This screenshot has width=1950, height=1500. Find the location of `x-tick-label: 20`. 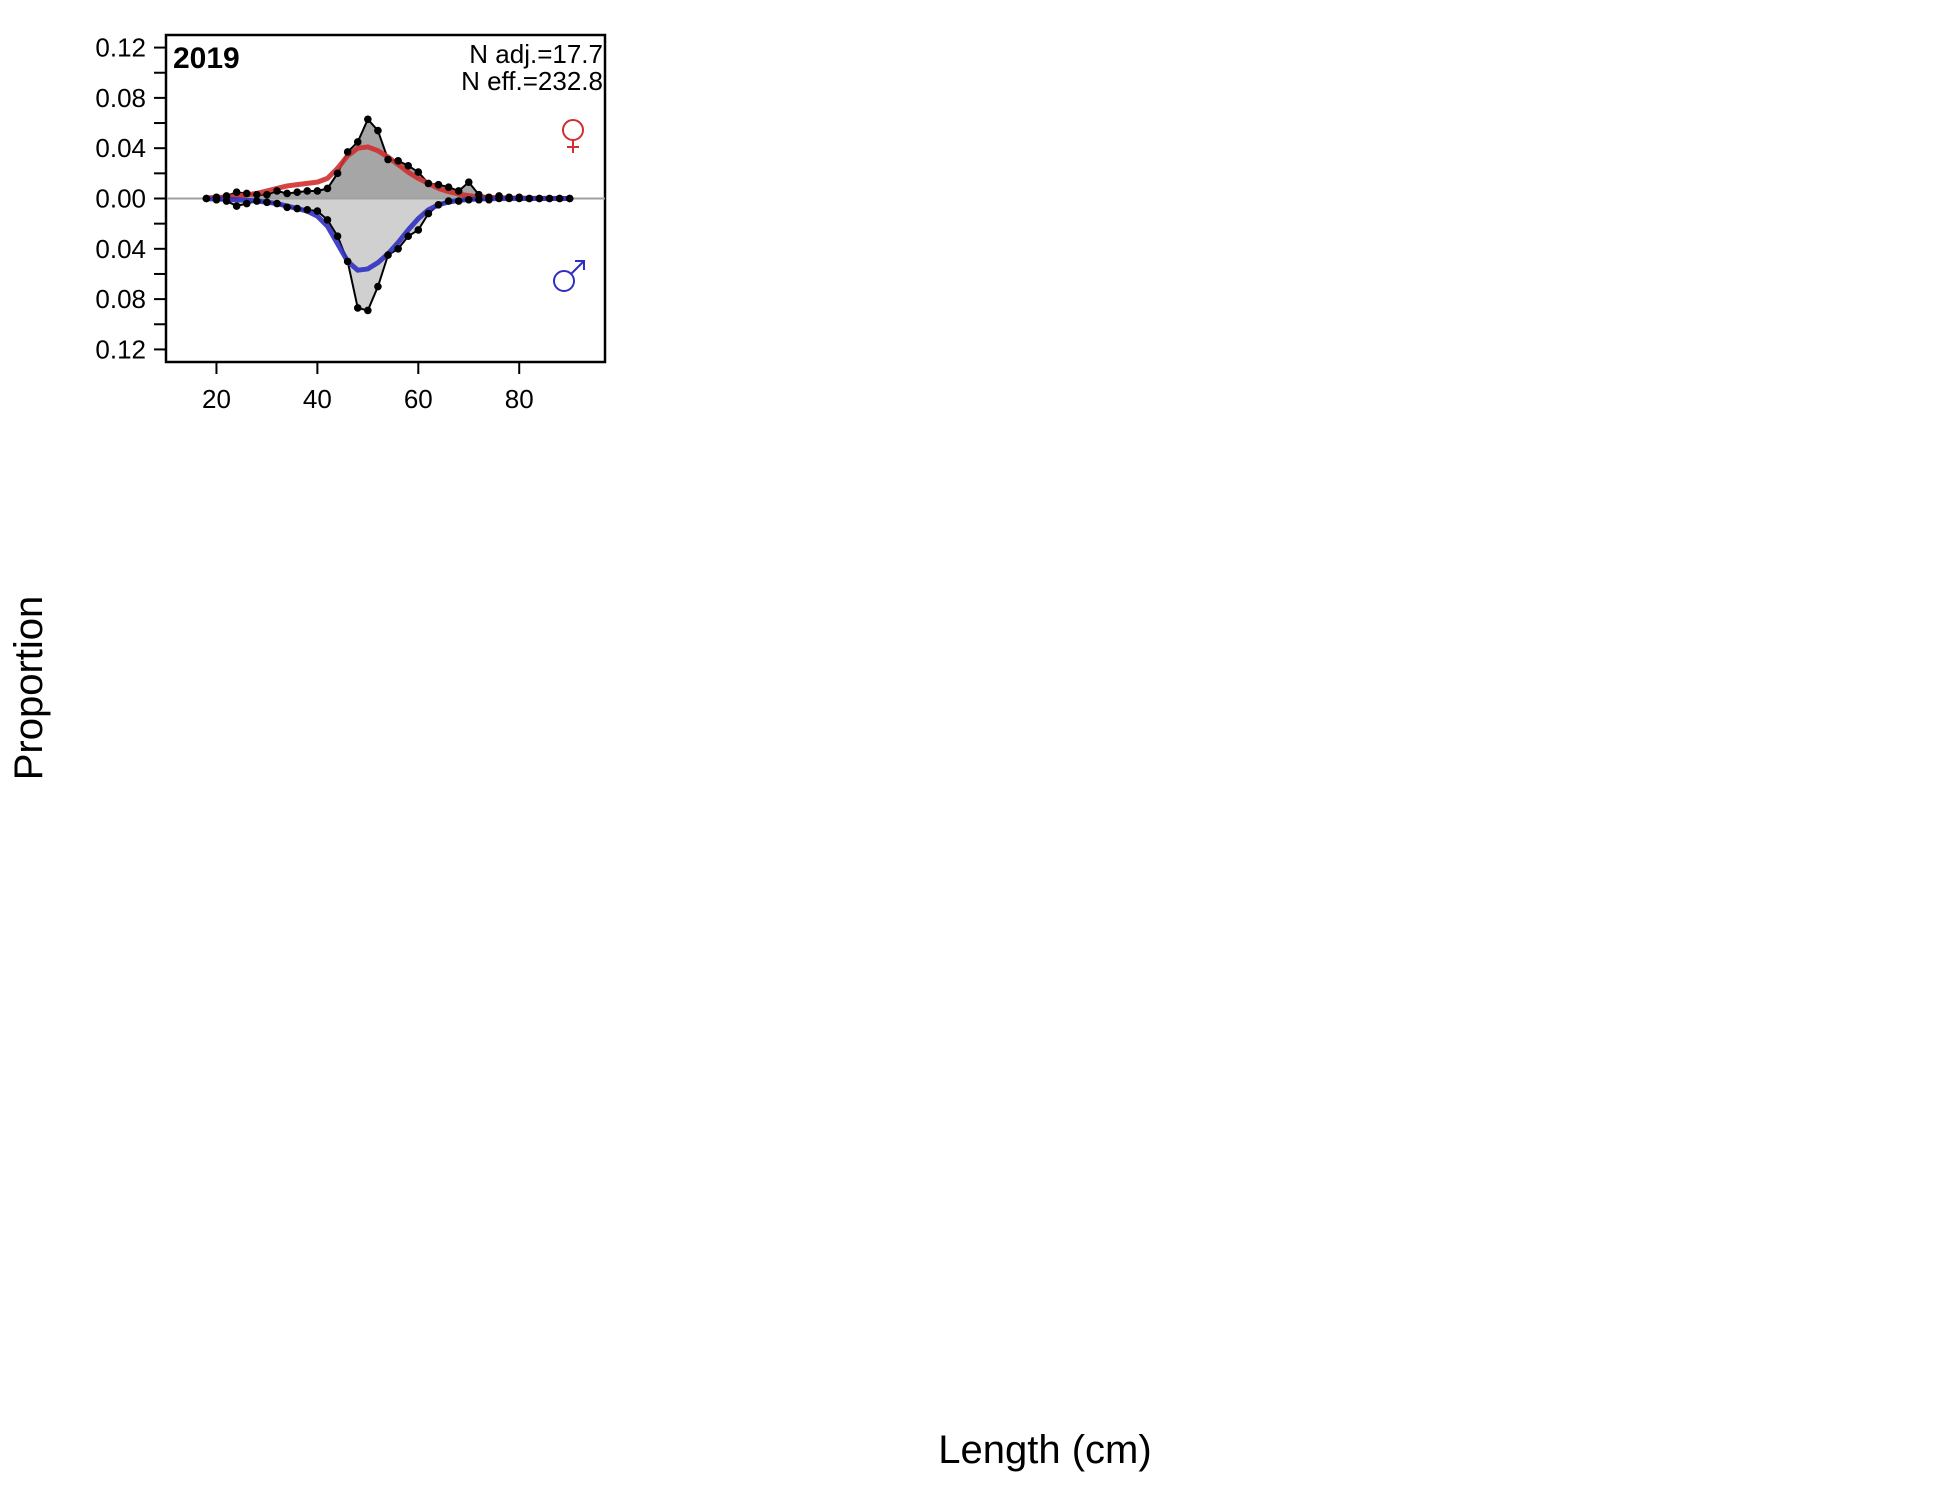

x-tick-label: 20 is located at coordinates (216, 399).